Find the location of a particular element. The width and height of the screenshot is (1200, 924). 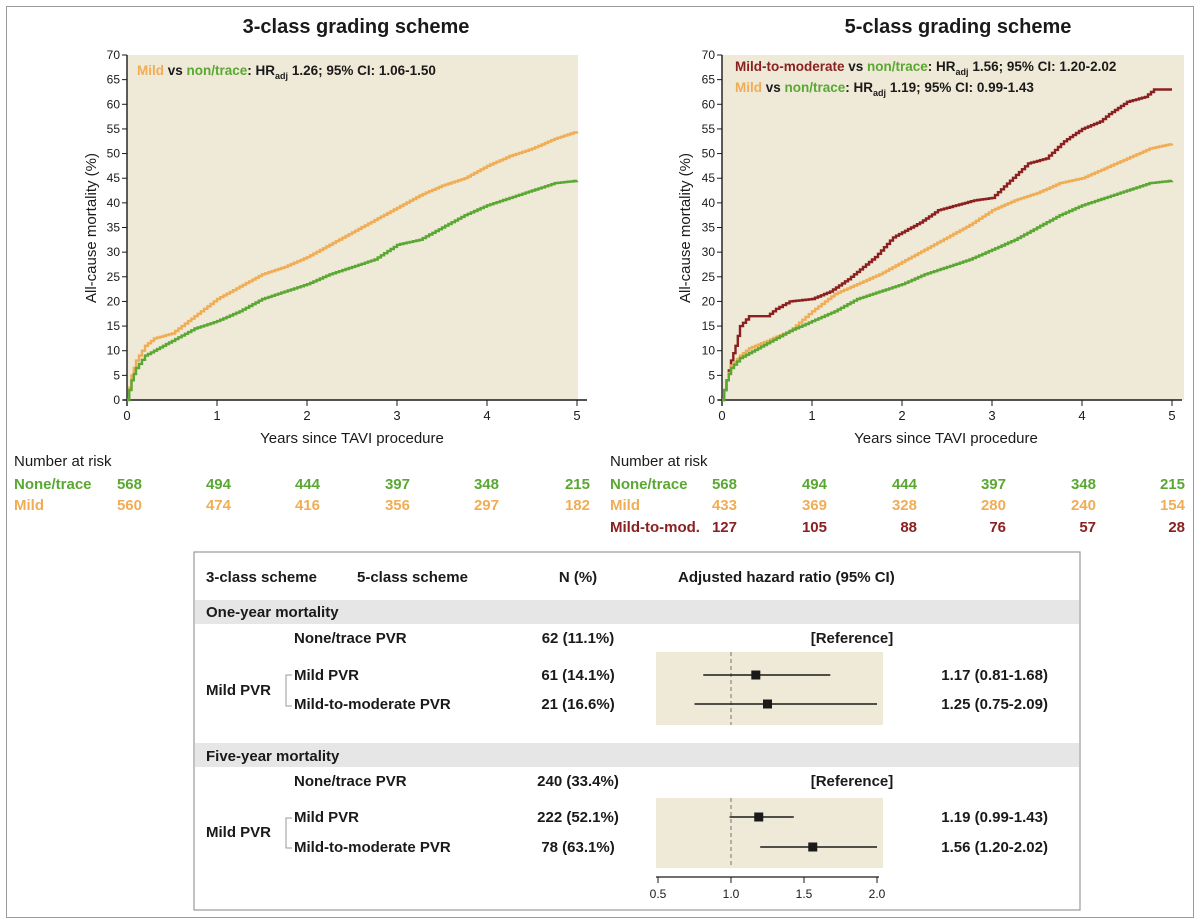

x-tick-label: 1 is located at coordinates (811, 415).